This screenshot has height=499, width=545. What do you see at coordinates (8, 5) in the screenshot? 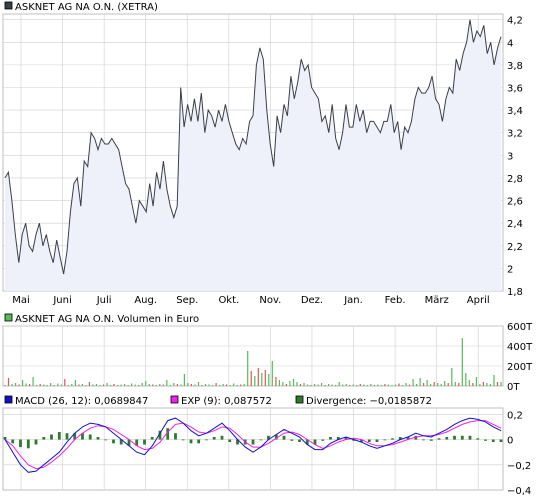
I see `price-legend-swatch` at bounding box center [8, 5].